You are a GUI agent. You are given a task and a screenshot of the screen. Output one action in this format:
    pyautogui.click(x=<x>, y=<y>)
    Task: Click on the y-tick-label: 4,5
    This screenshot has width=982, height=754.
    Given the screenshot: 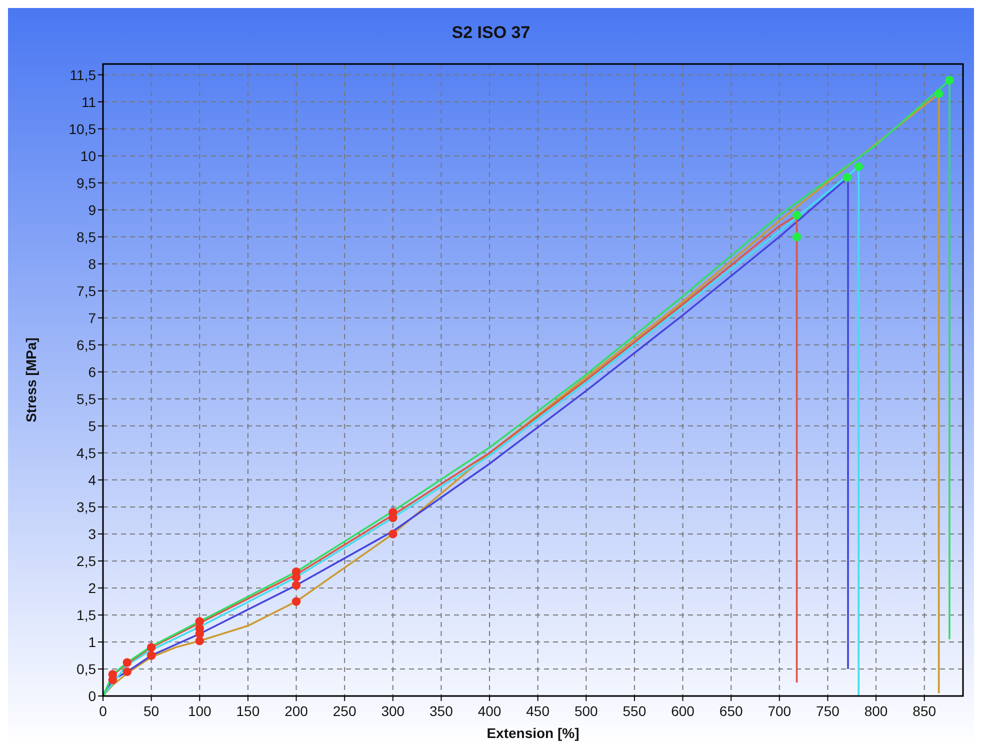 What is the action you would take?
    pyautogui.click(x=86, y=452)
    